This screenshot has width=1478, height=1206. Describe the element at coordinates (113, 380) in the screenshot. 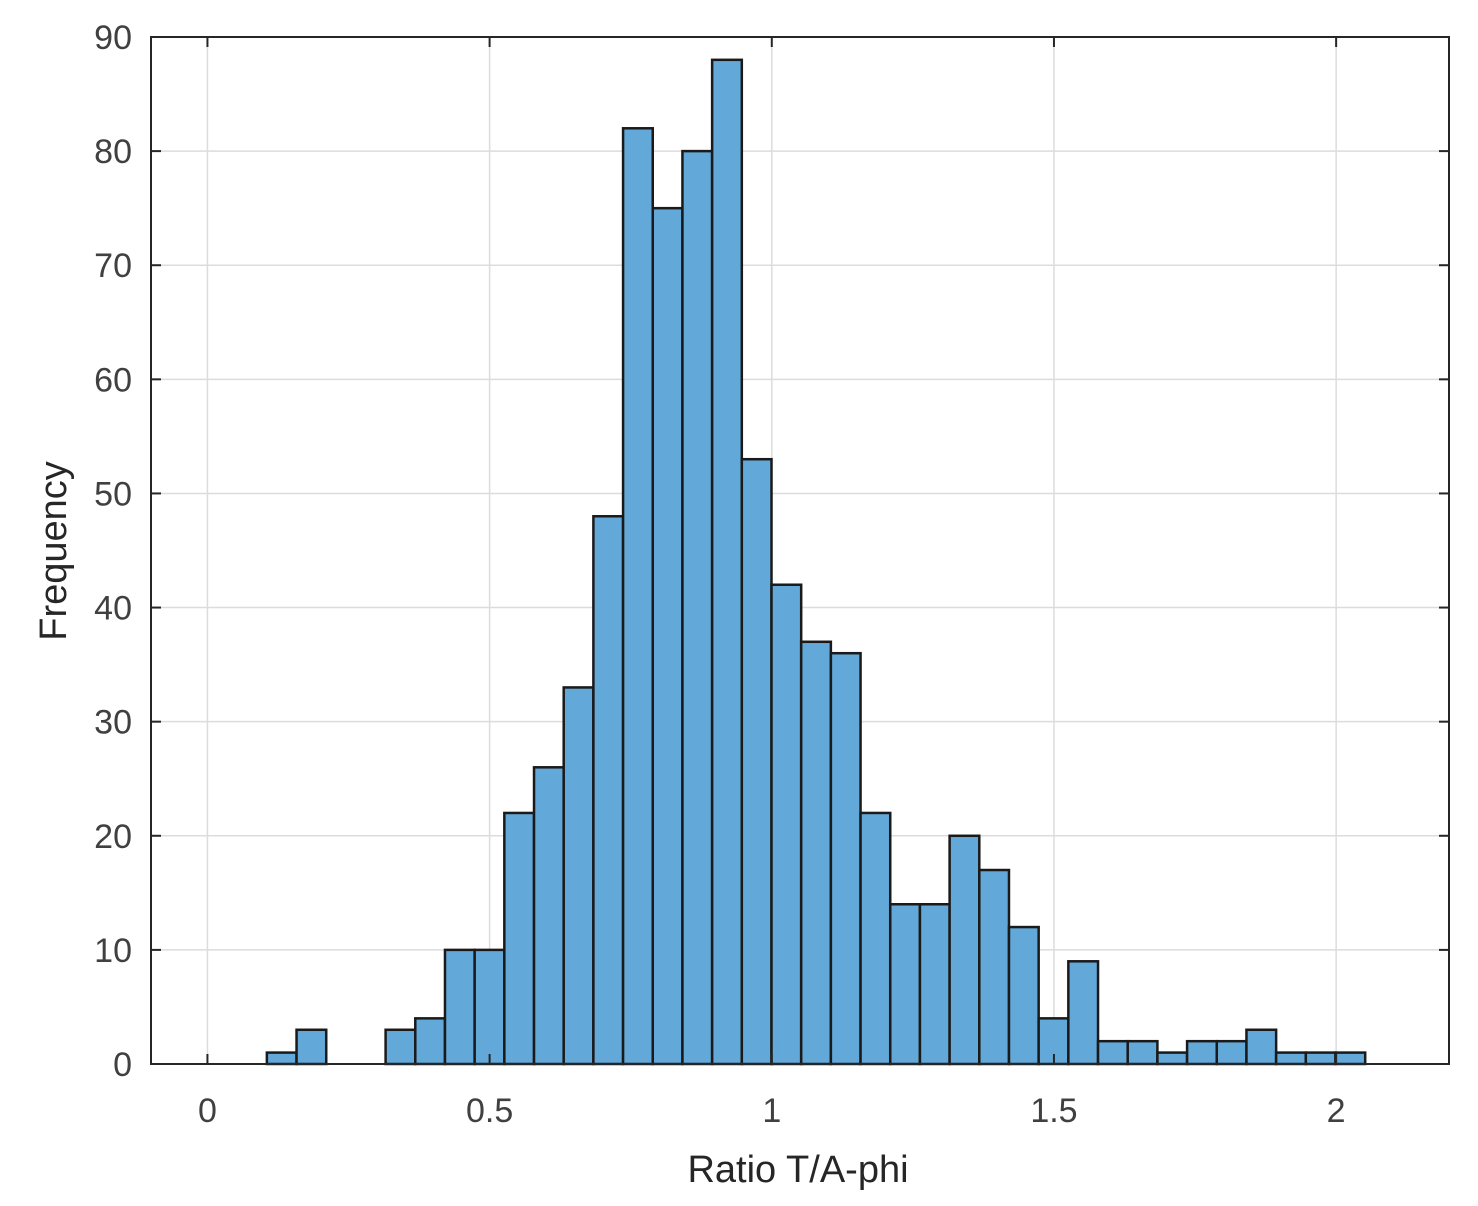

I see `y-tick-label: 60` at that location.